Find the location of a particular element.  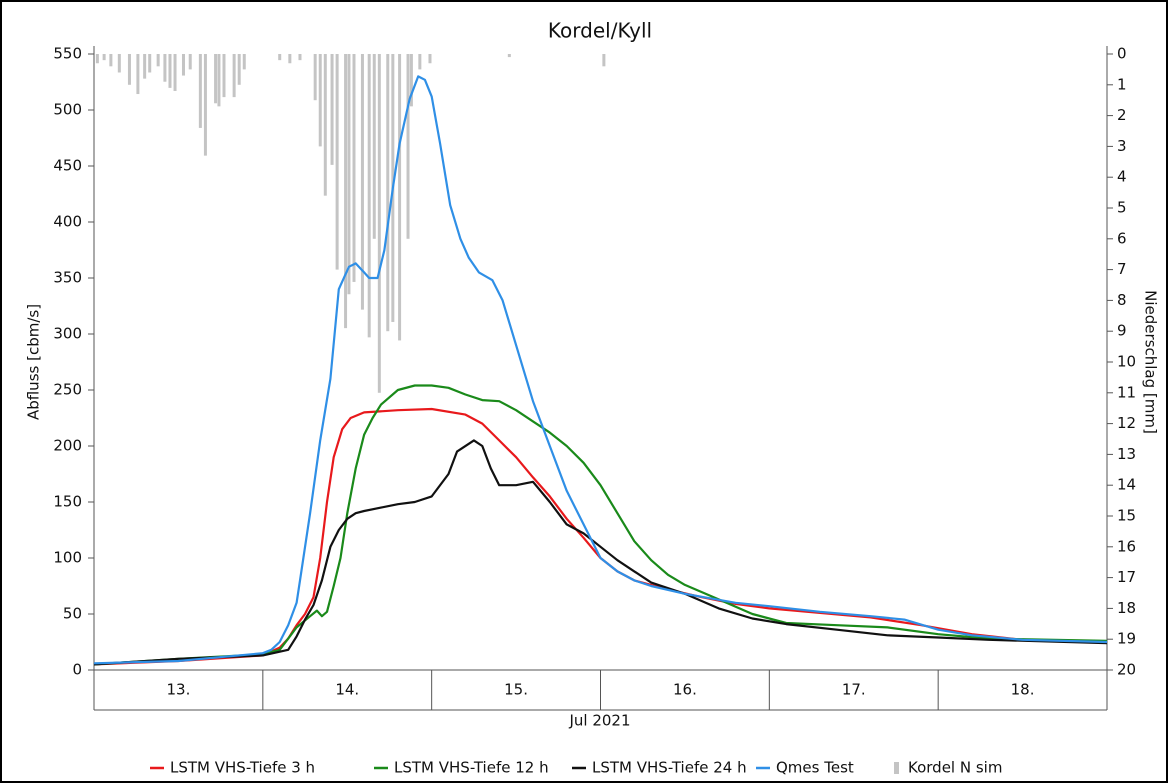

y-tick-label: 50 is located at coordinates (72, 614).